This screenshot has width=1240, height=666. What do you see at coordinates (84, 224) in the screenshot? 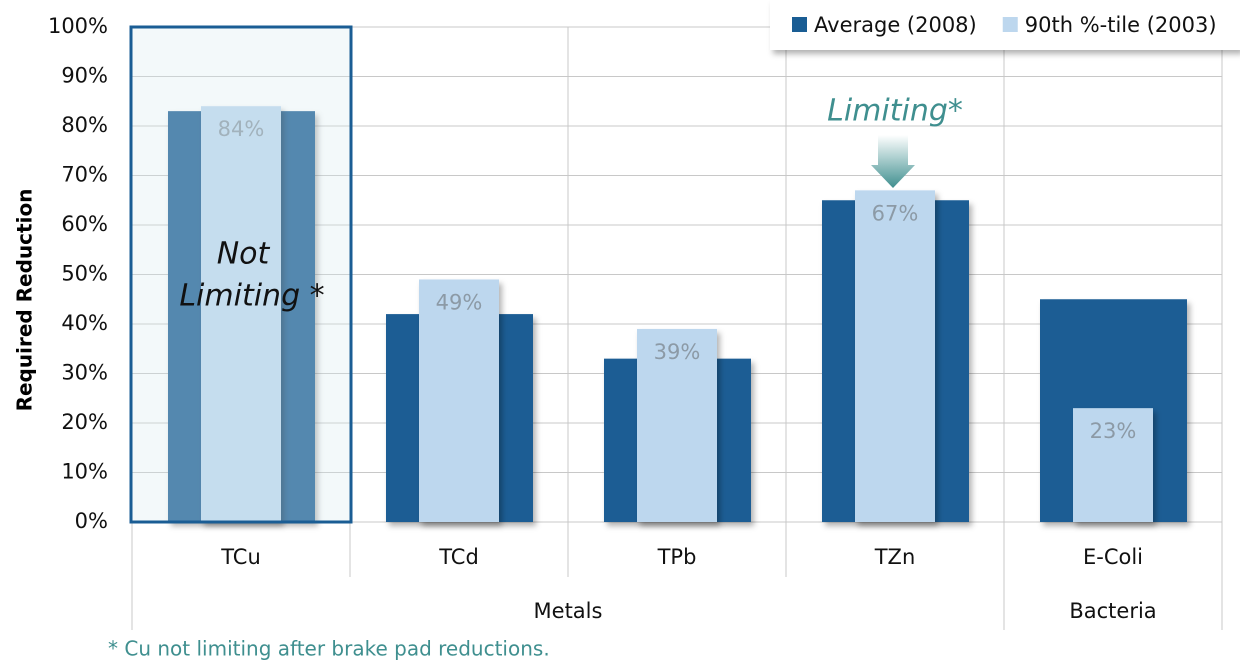
I see `y-tick-label: 60%` at bounding box center [84, 224].